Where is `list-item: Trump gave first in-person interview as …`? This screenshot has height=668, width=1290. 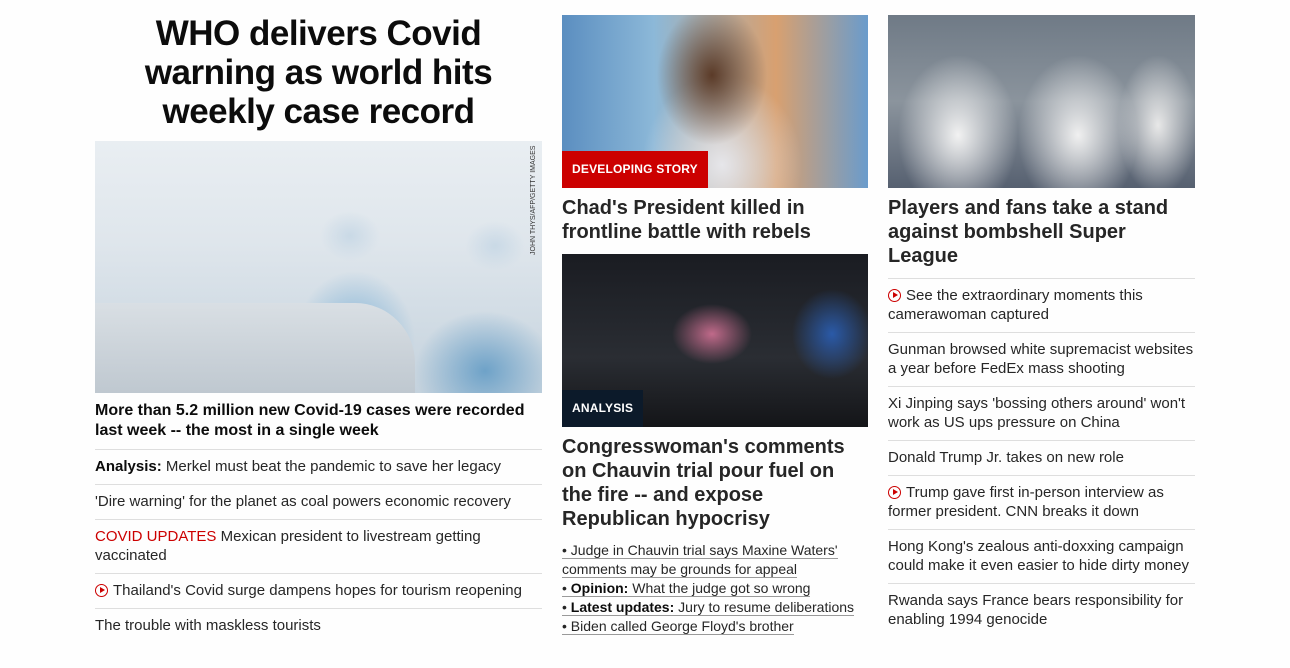 list-item: Trump gave first in-person interview as … is located at coordinates (1041, 503).